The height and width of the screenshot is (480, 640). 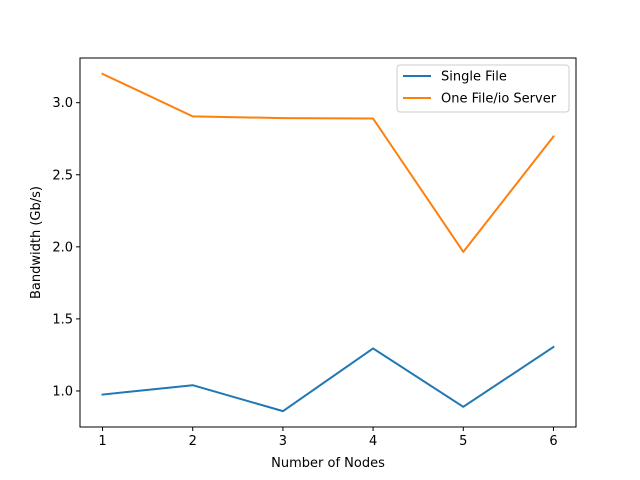 What do you see at coordinates (373, 441) in the screenshot?
I see `x-tick-label: 4` at bounding box center [373, 441].